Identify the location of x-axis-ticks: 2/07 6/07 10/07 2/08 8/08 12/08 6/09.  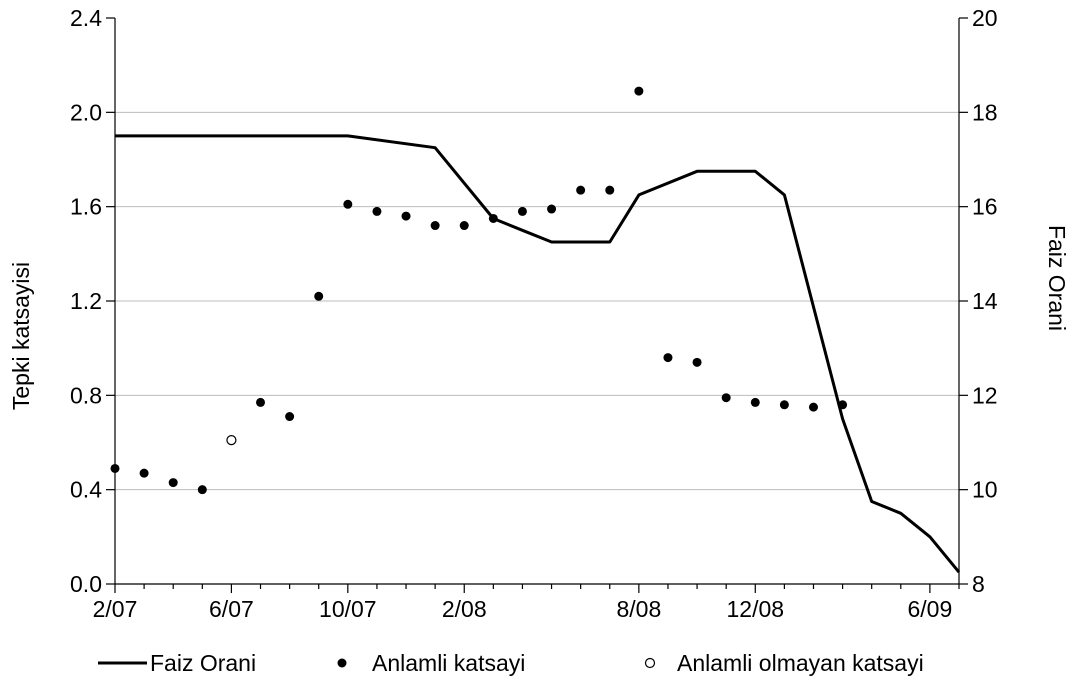
(526, 603).